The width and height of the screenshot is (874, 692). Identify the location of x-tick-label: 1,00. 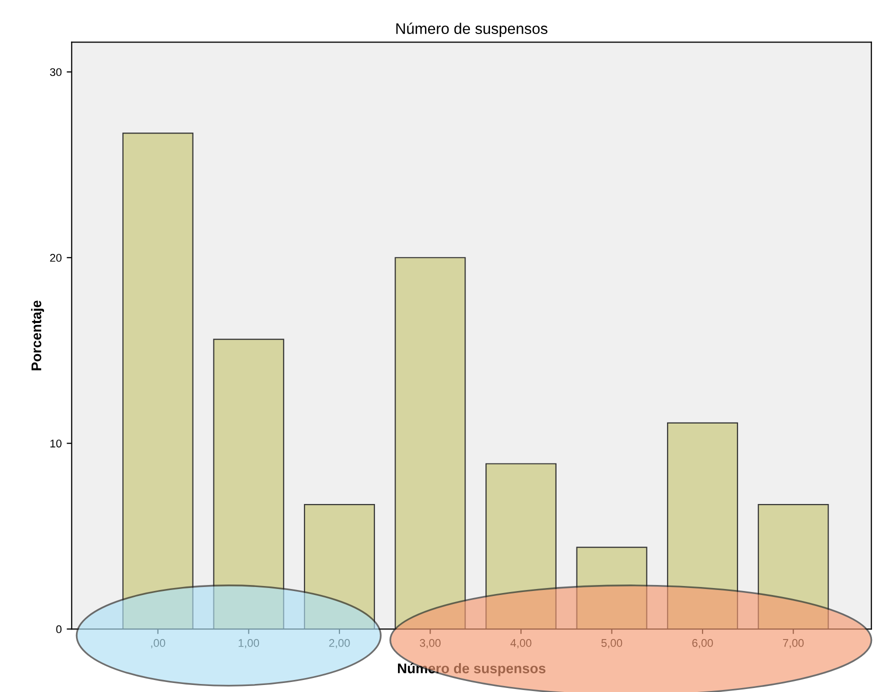
(249, 643).